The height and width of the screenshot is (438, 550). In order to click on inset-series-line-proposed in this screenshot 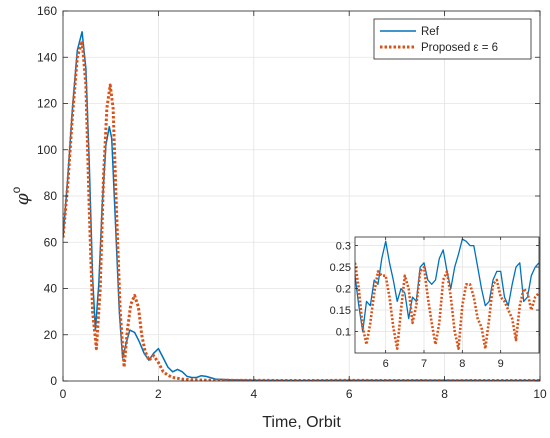, I will do `click(447, 306)`.